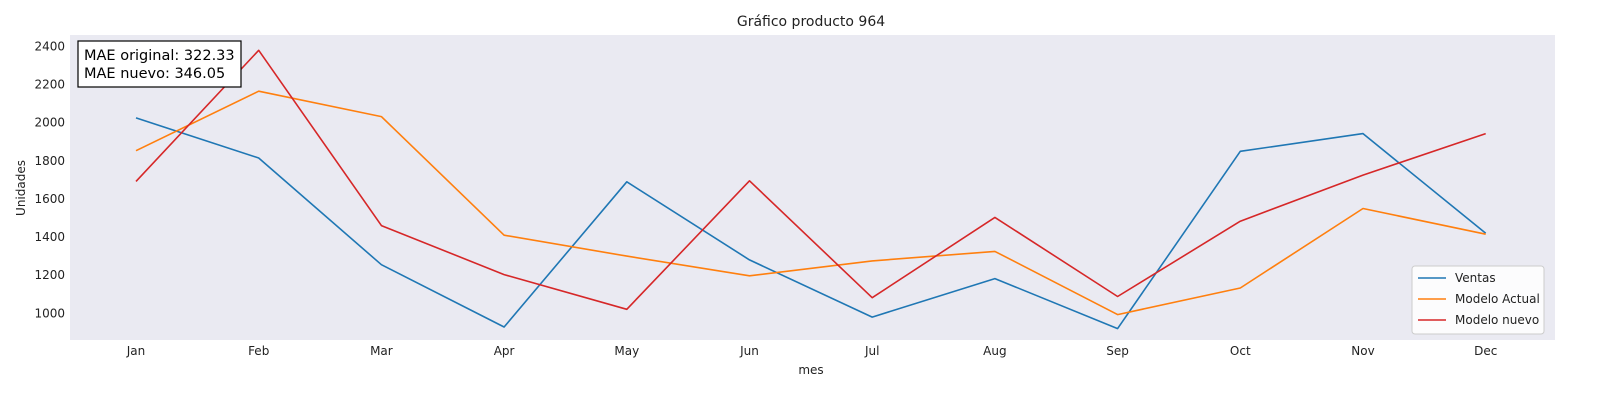  I want to click on y-tick-label: 1600, so click(49, 199).